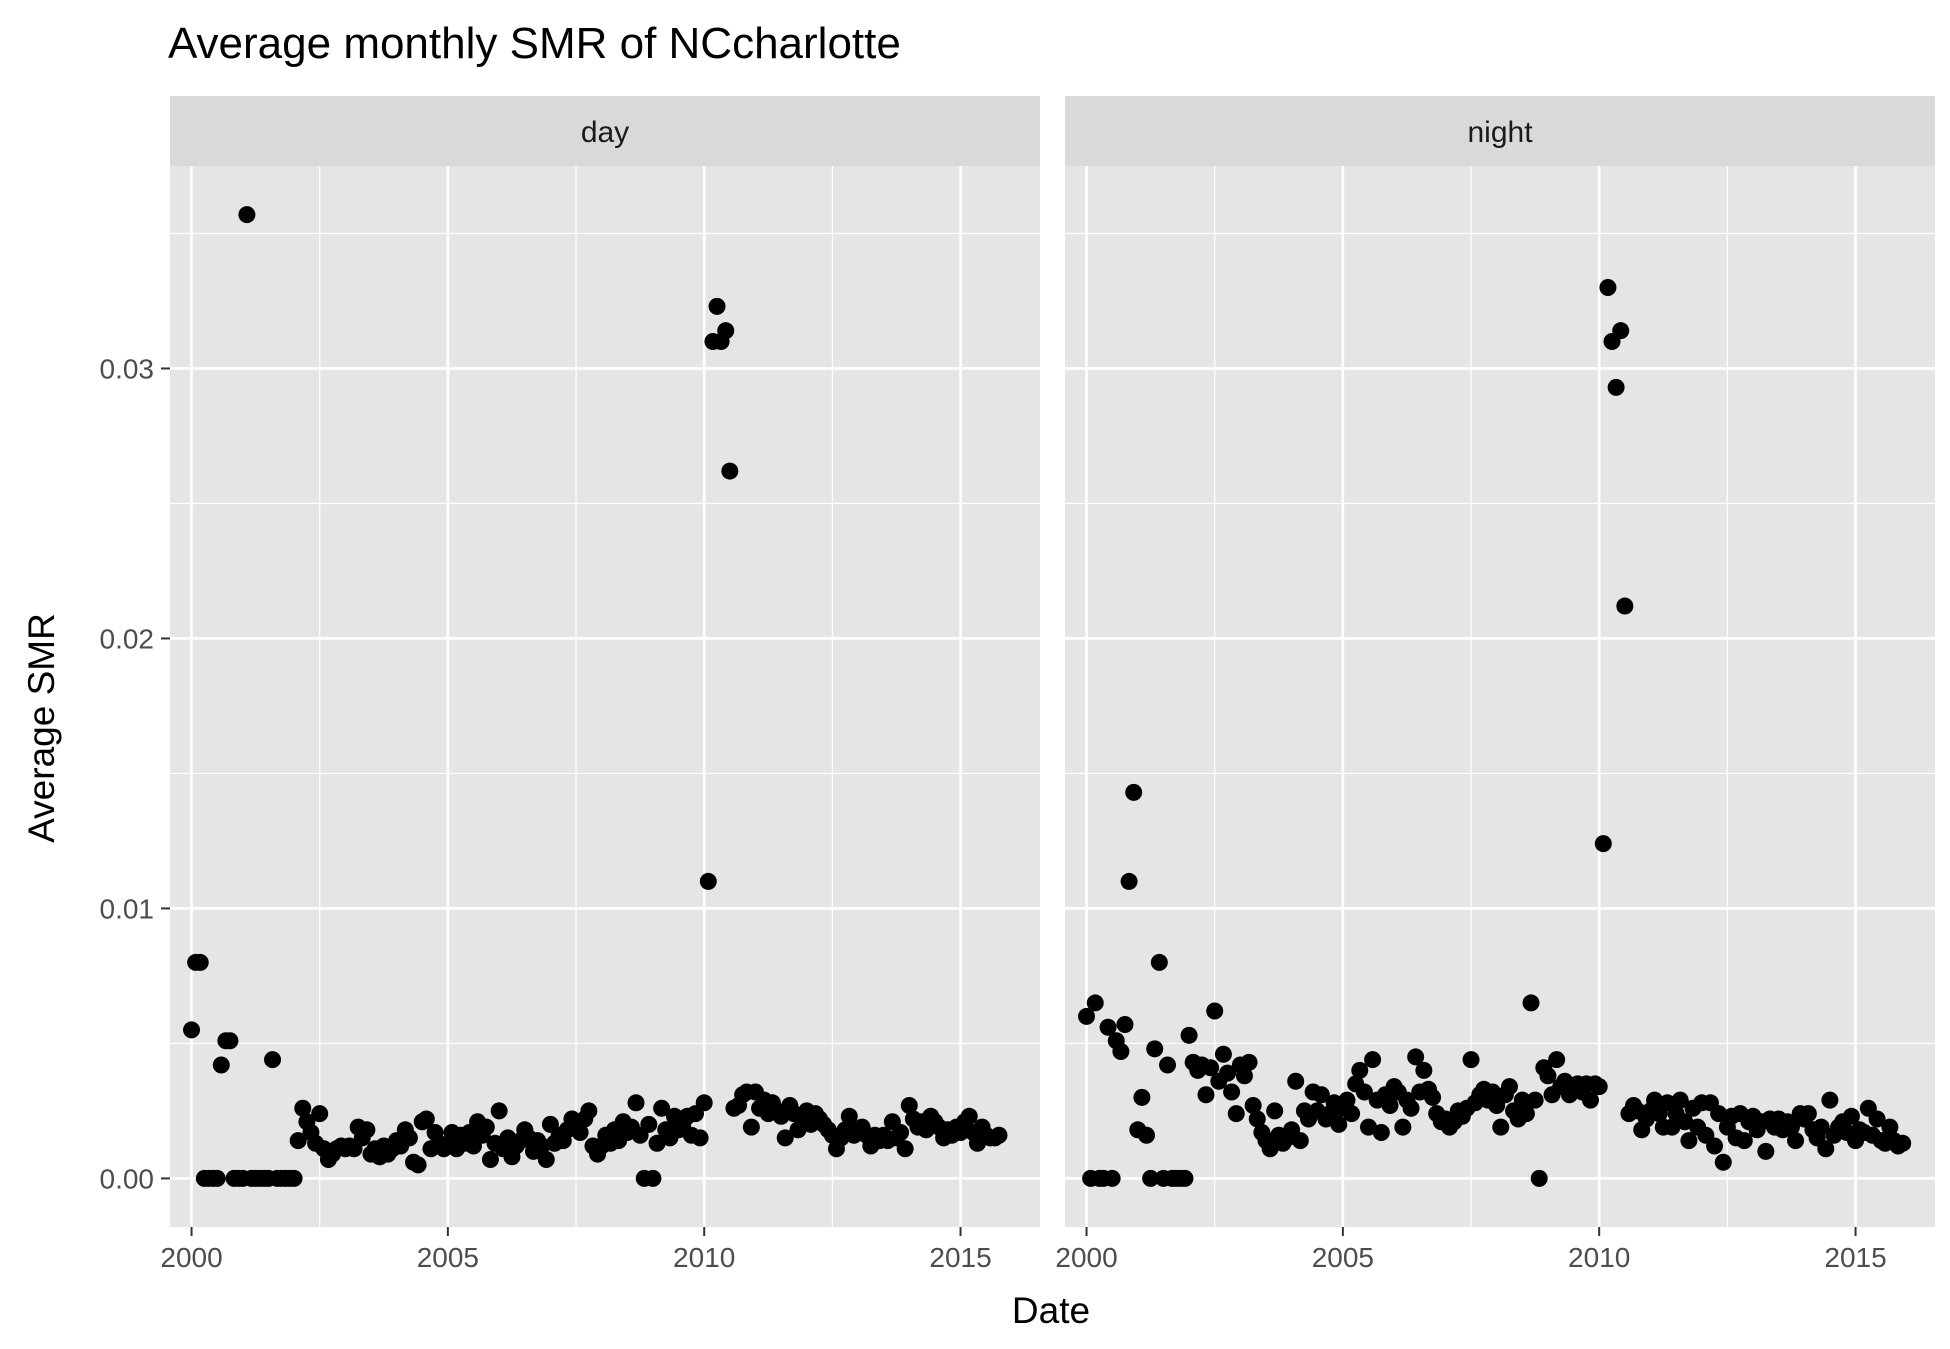 Image resolution: width=1950 pixels, height=1349 pixels. What do you see at coordinates (127, 1178) in the screenshot?
I see `y-tick-label: 0.00` at bounding box center [127, 1178].